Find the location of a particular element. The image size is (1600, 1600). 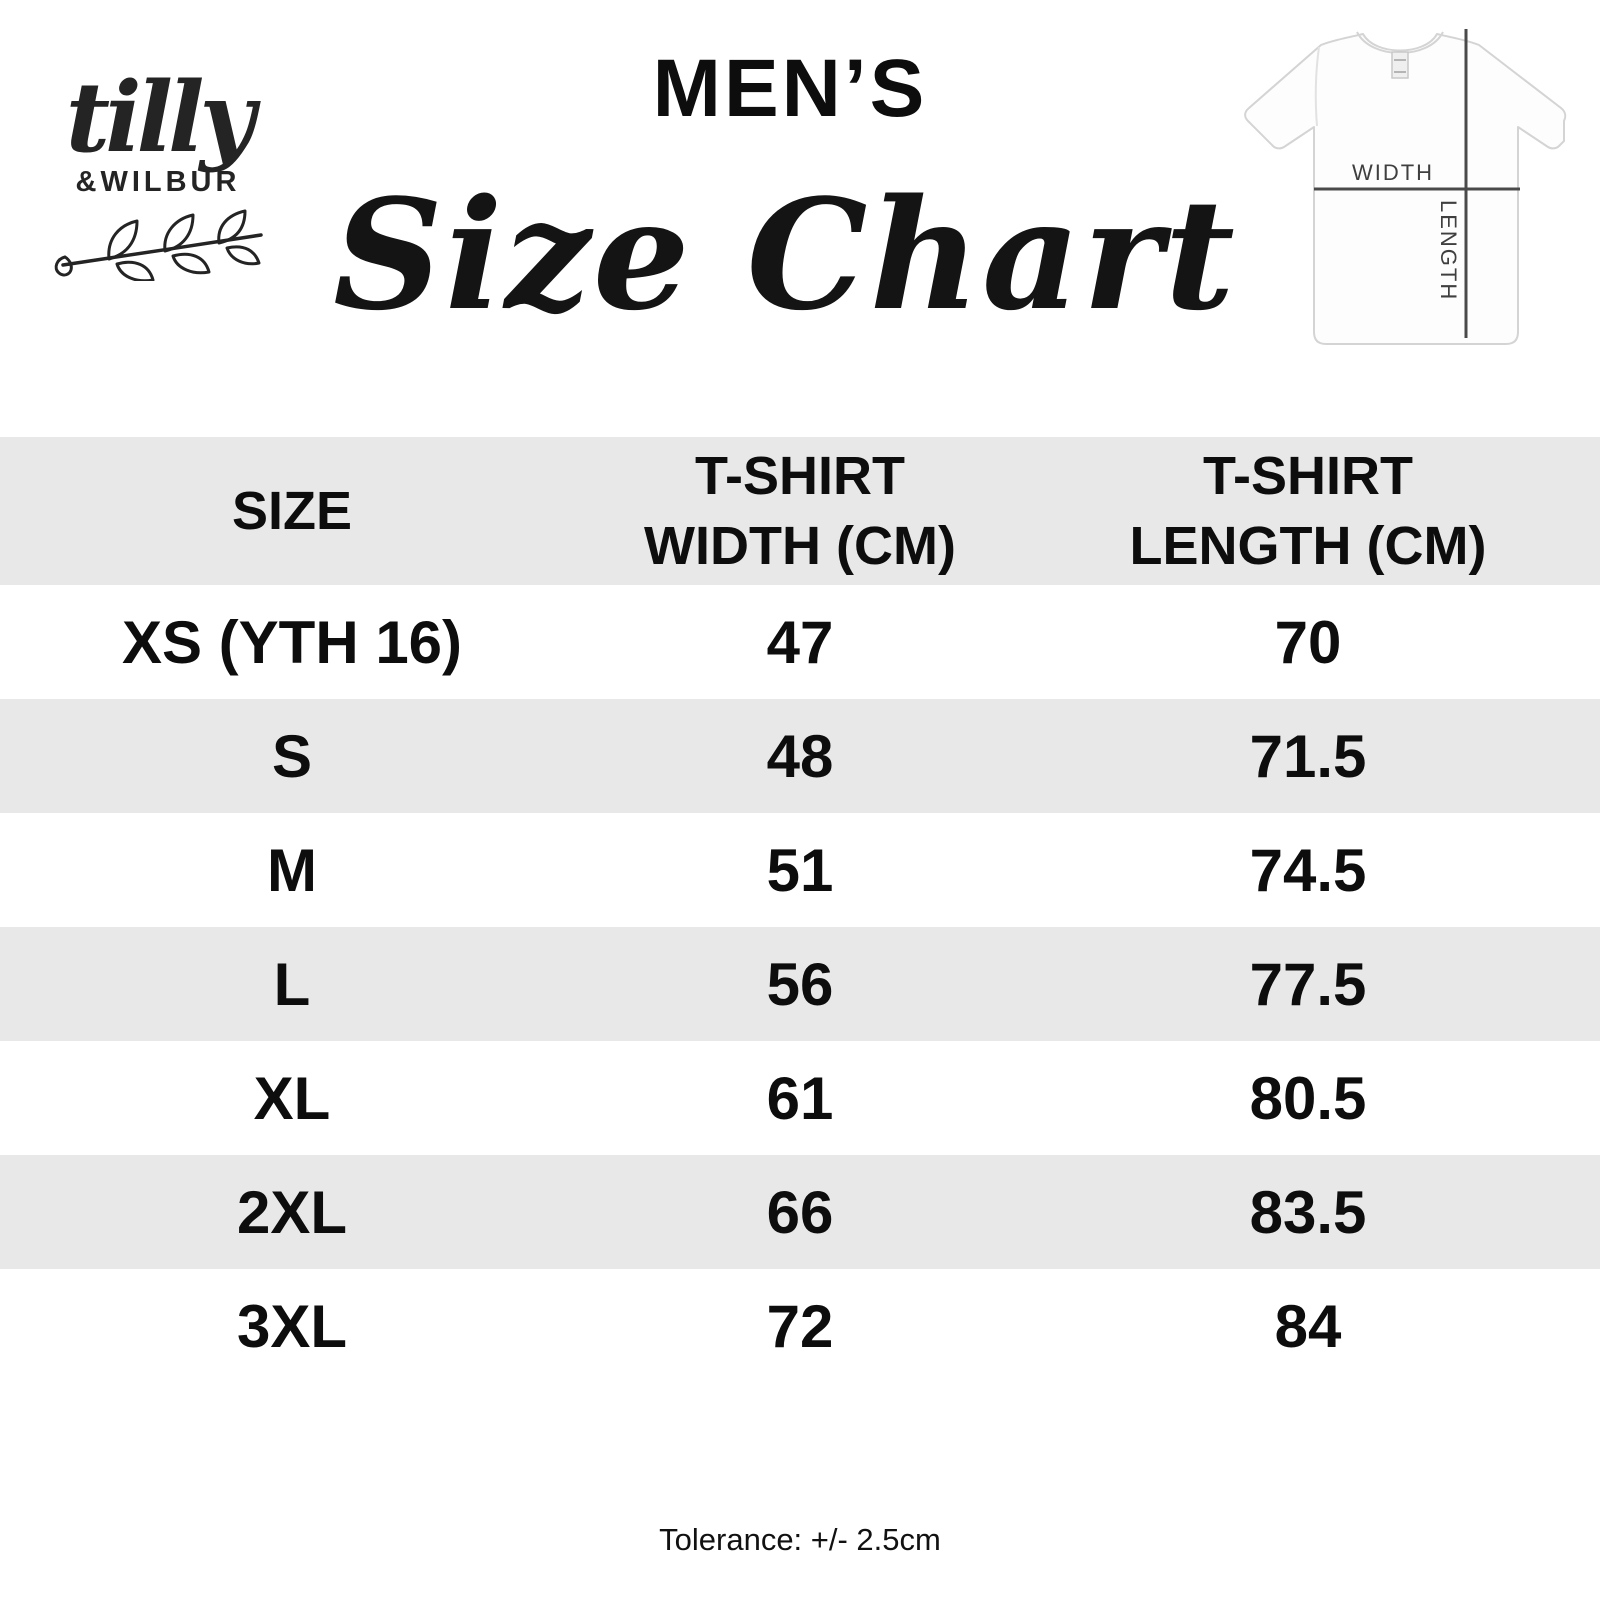

column-header-line: SIZE is located at coordinates (292, 510).